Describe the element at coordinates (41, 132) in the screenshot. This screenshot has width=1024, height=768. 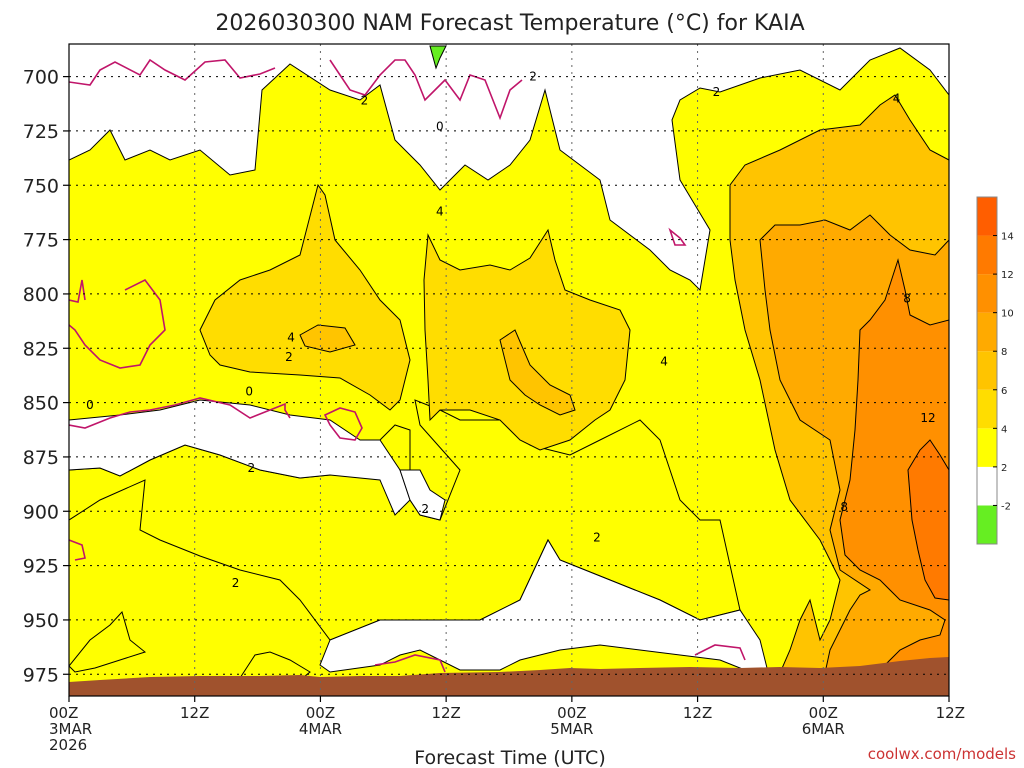
I see `y-tick-label: 725` at that location.